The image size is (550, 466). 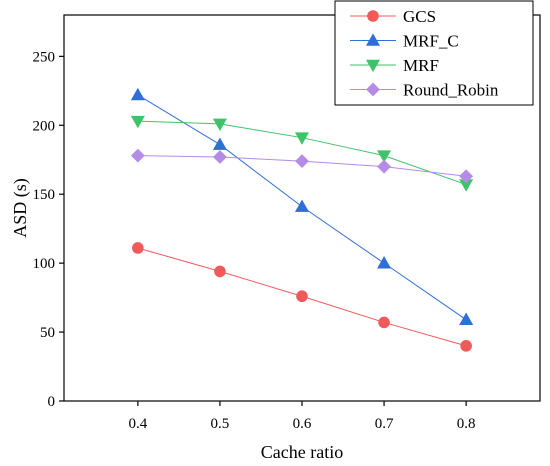 I want to click on legend-label: Round_Robin, so click(x=451, y=90).